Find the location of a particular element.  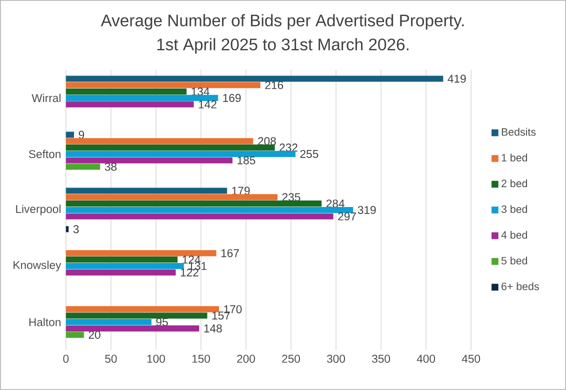

data-label: 179 is located at coordinates (241, 190).